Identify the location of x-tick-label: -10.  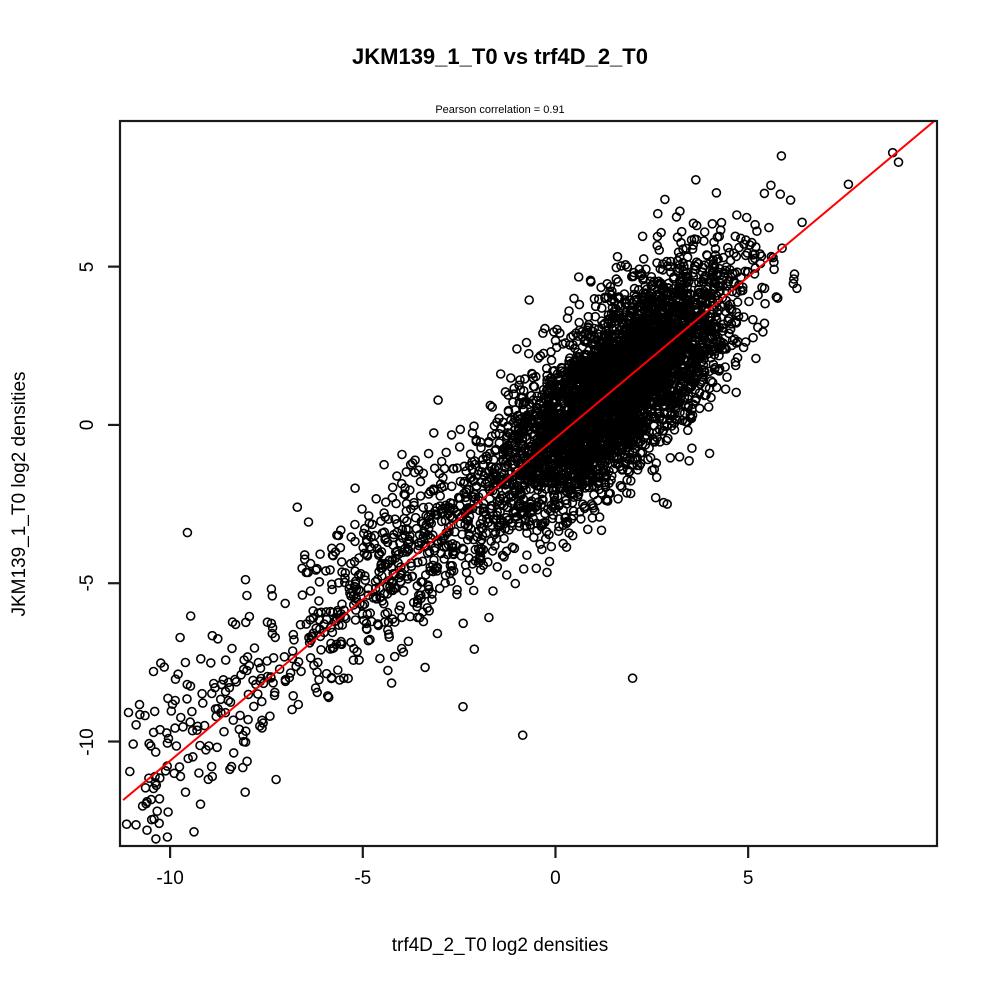
(170, 878).